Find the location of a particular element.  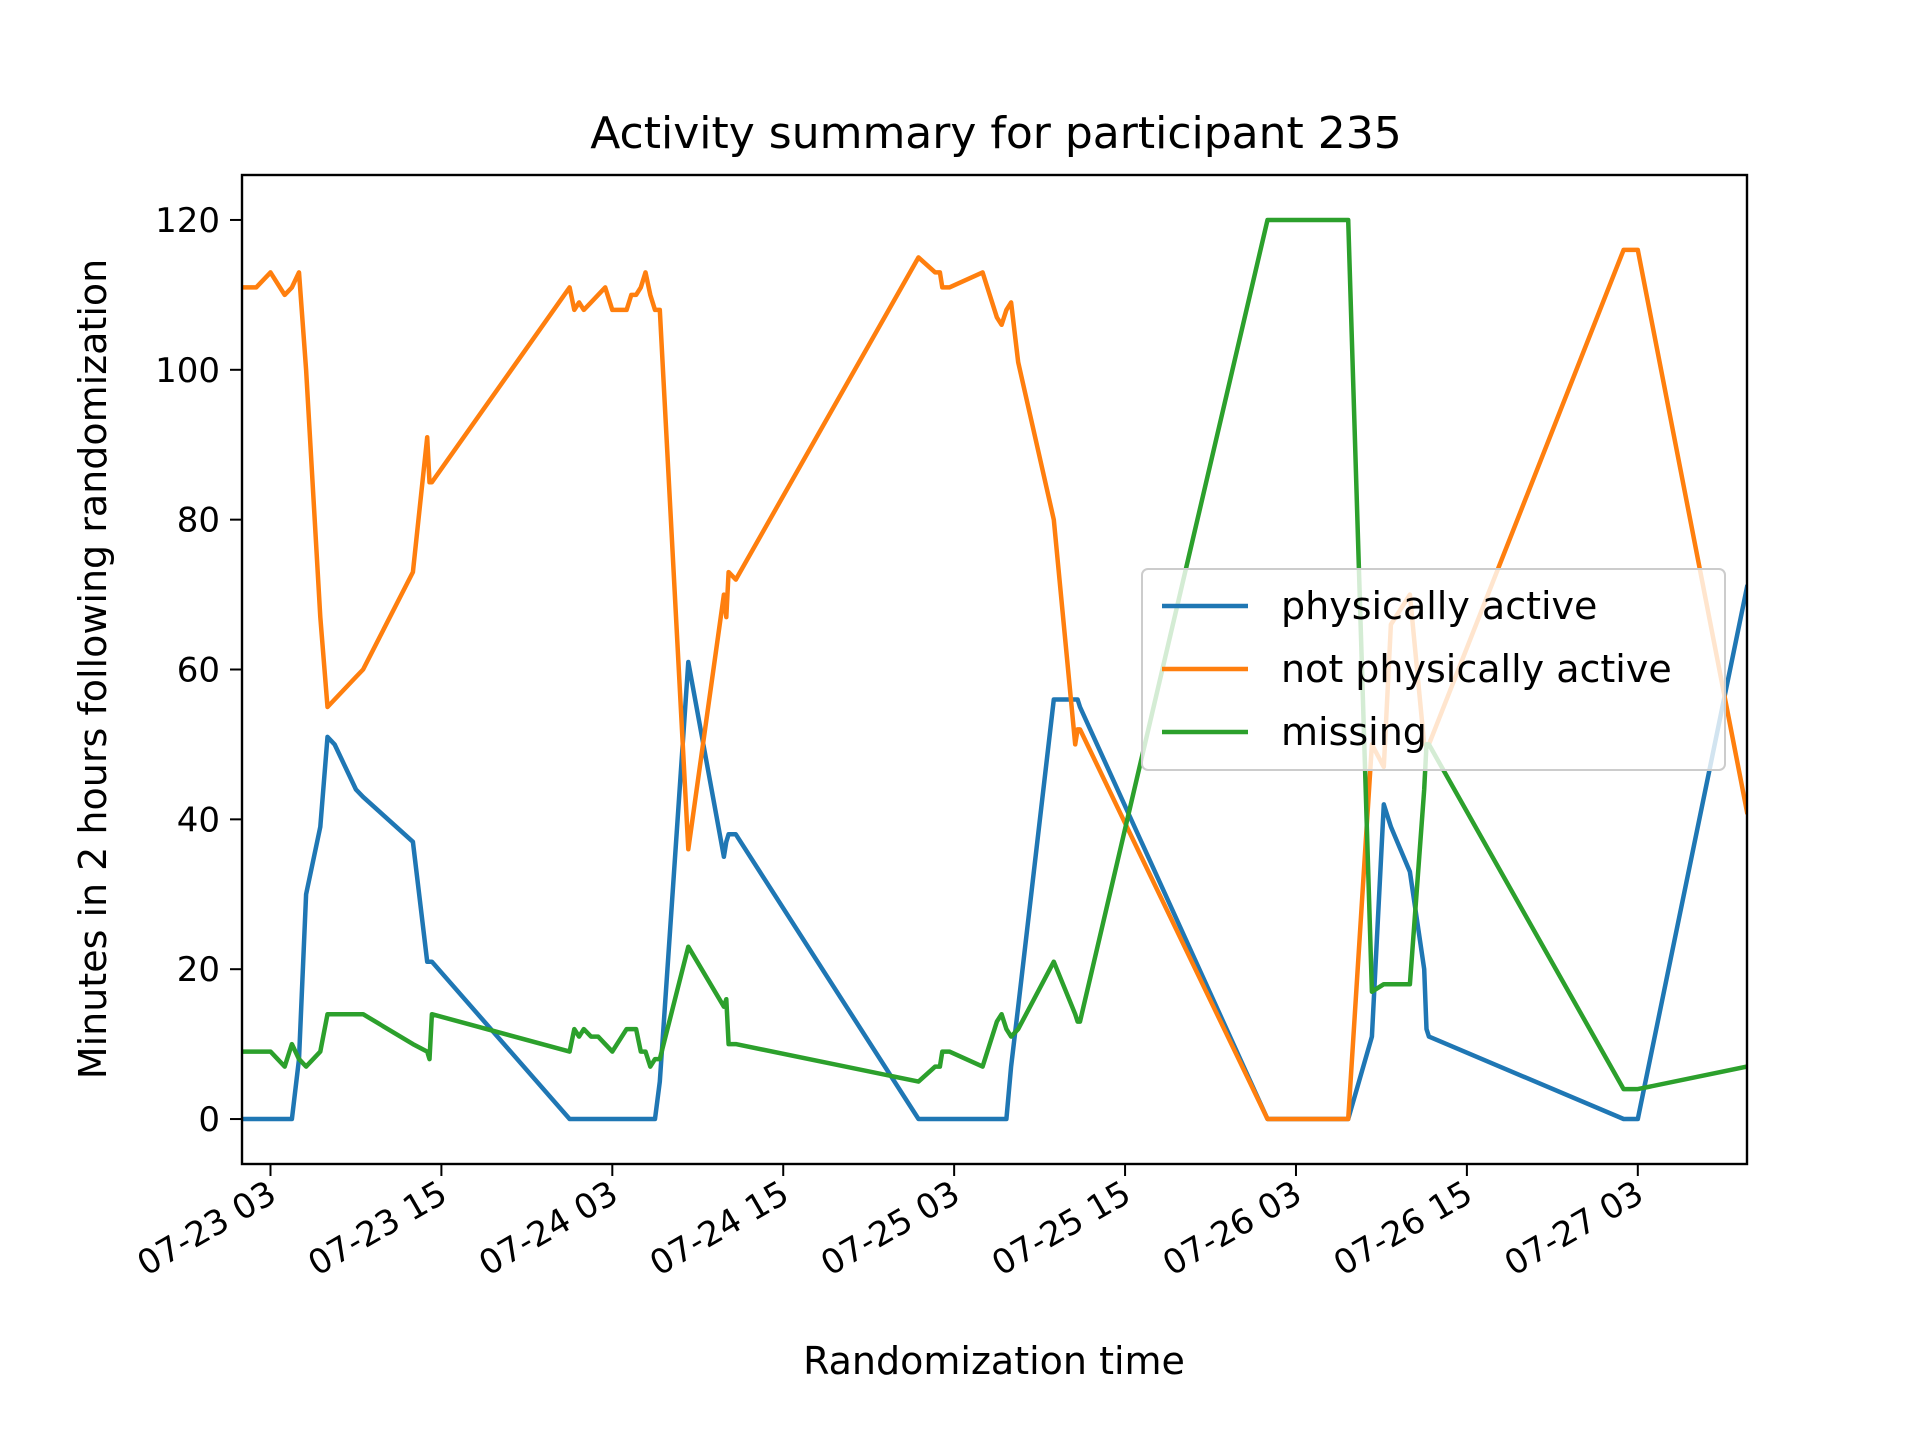

legend-label-missing: missing is located at coordinates (1354, 732).